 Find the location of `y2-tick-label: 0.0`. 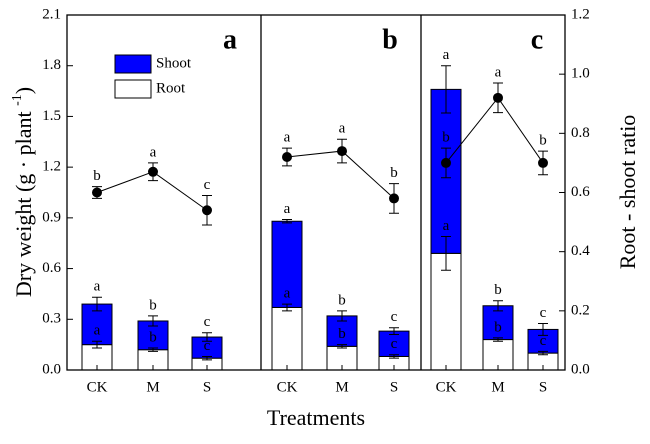

y2-tick-label: 0.0 is located at coordinates (580, 369).